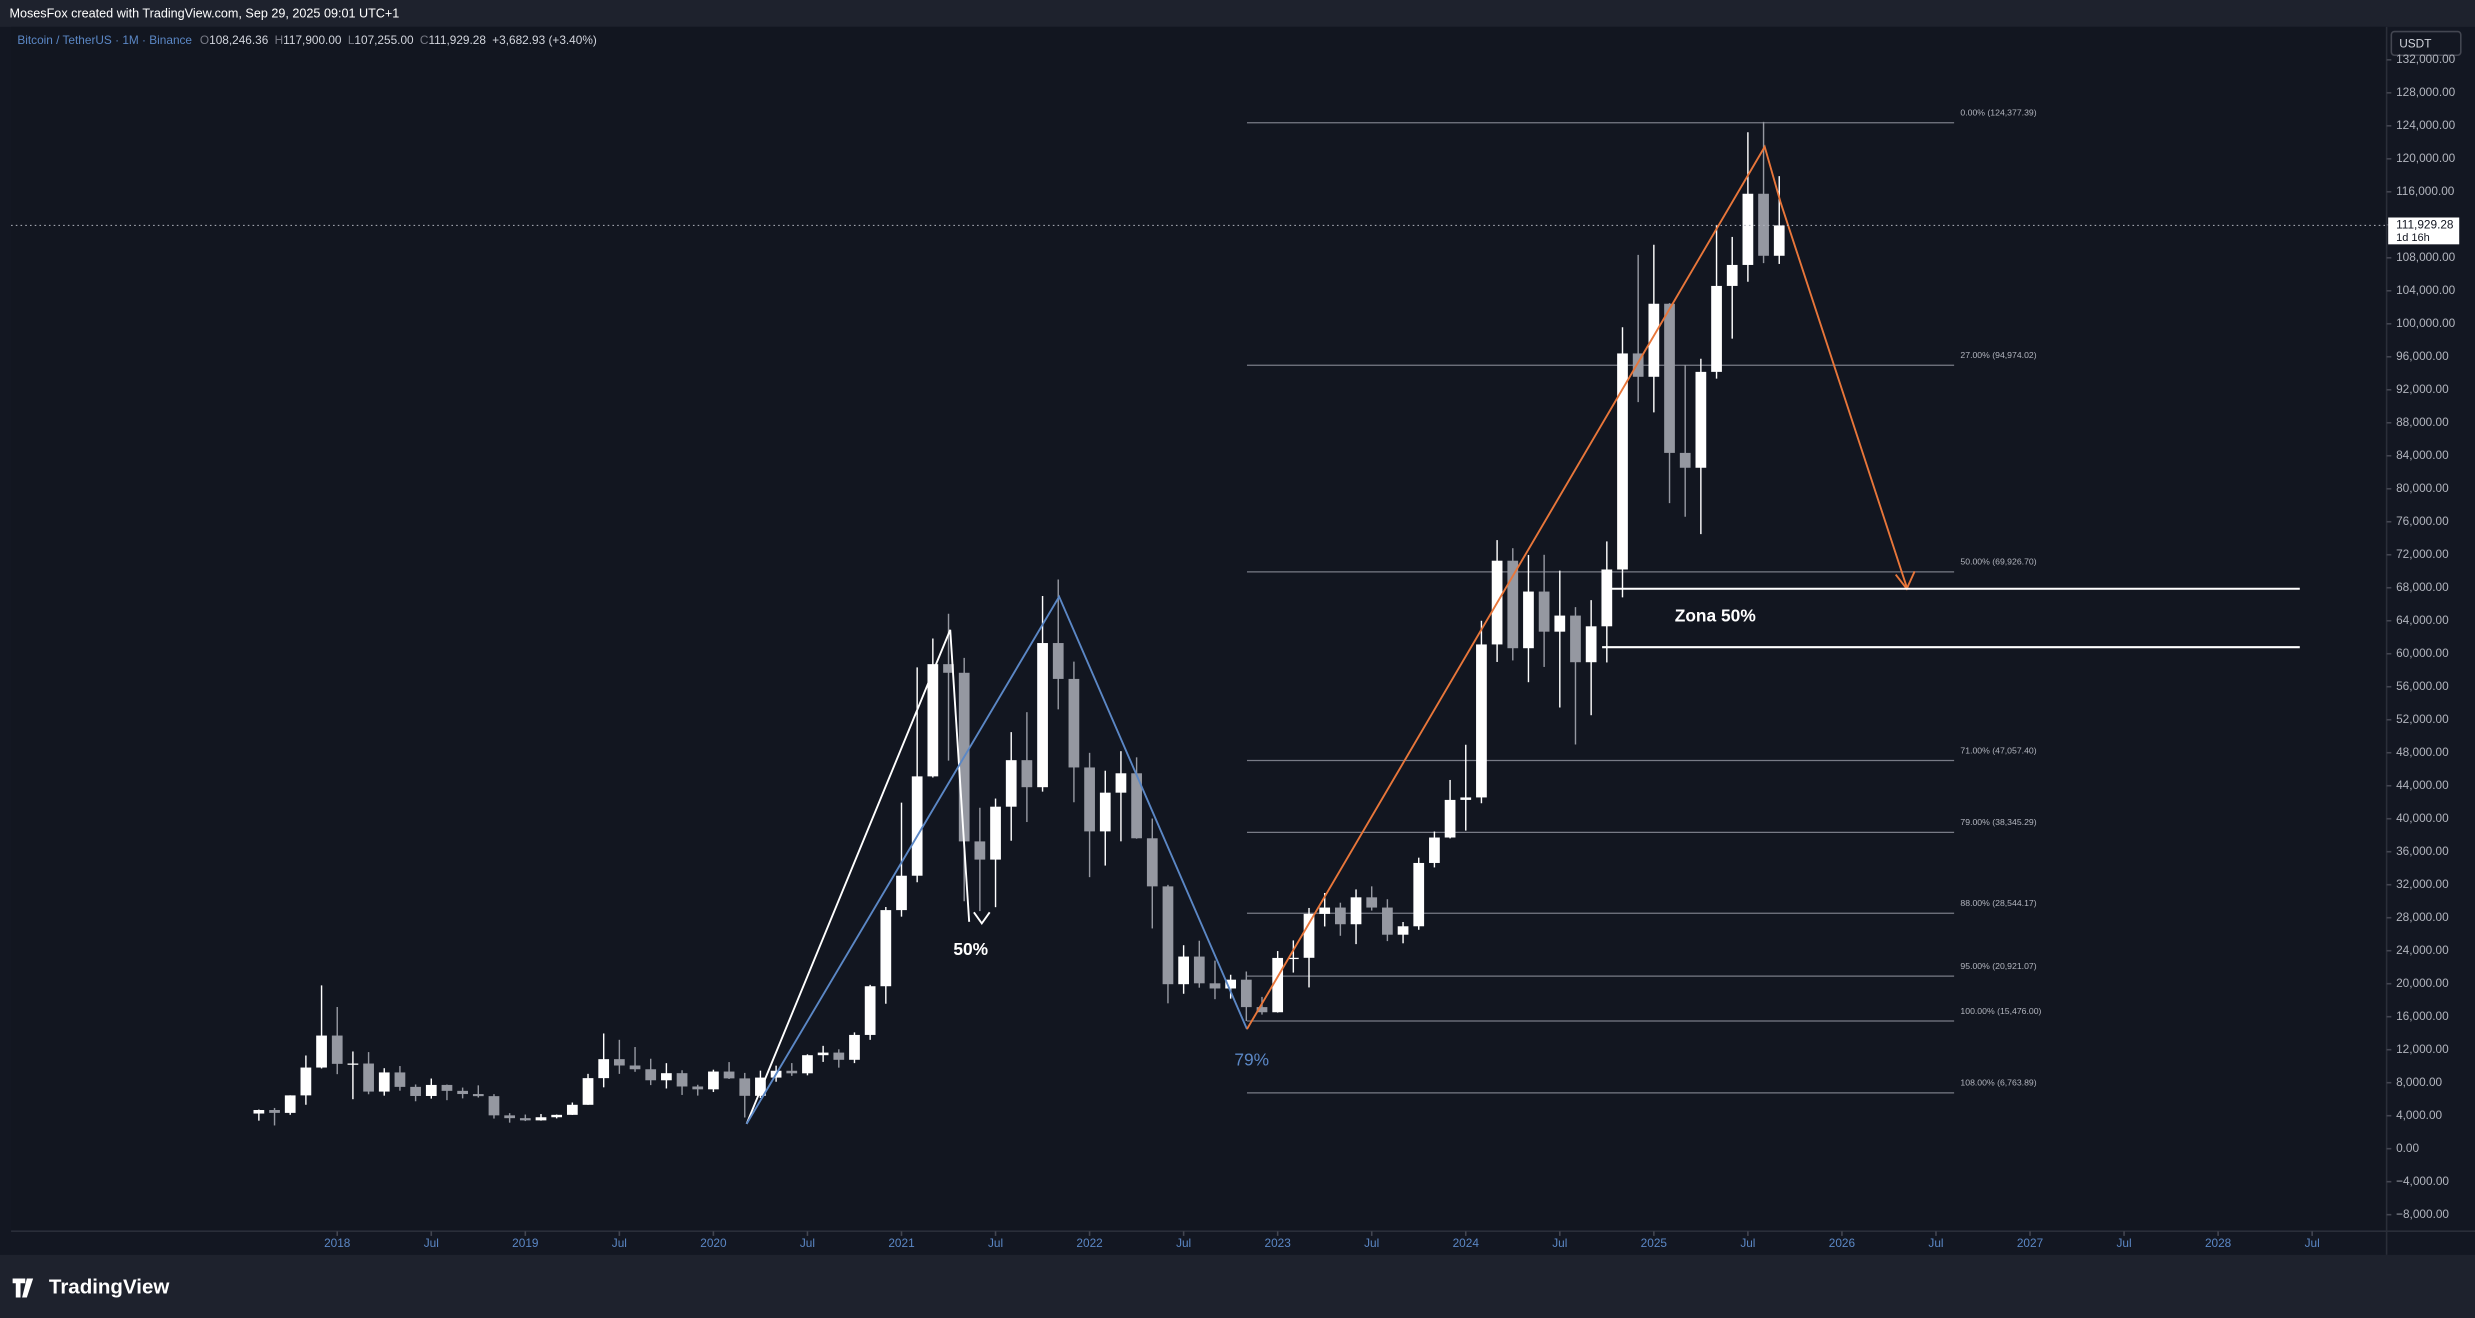  What do you see at coordinates (2424, 231) in the screenshot?
I see `last-price-box` at bounding box center [2424, 231].